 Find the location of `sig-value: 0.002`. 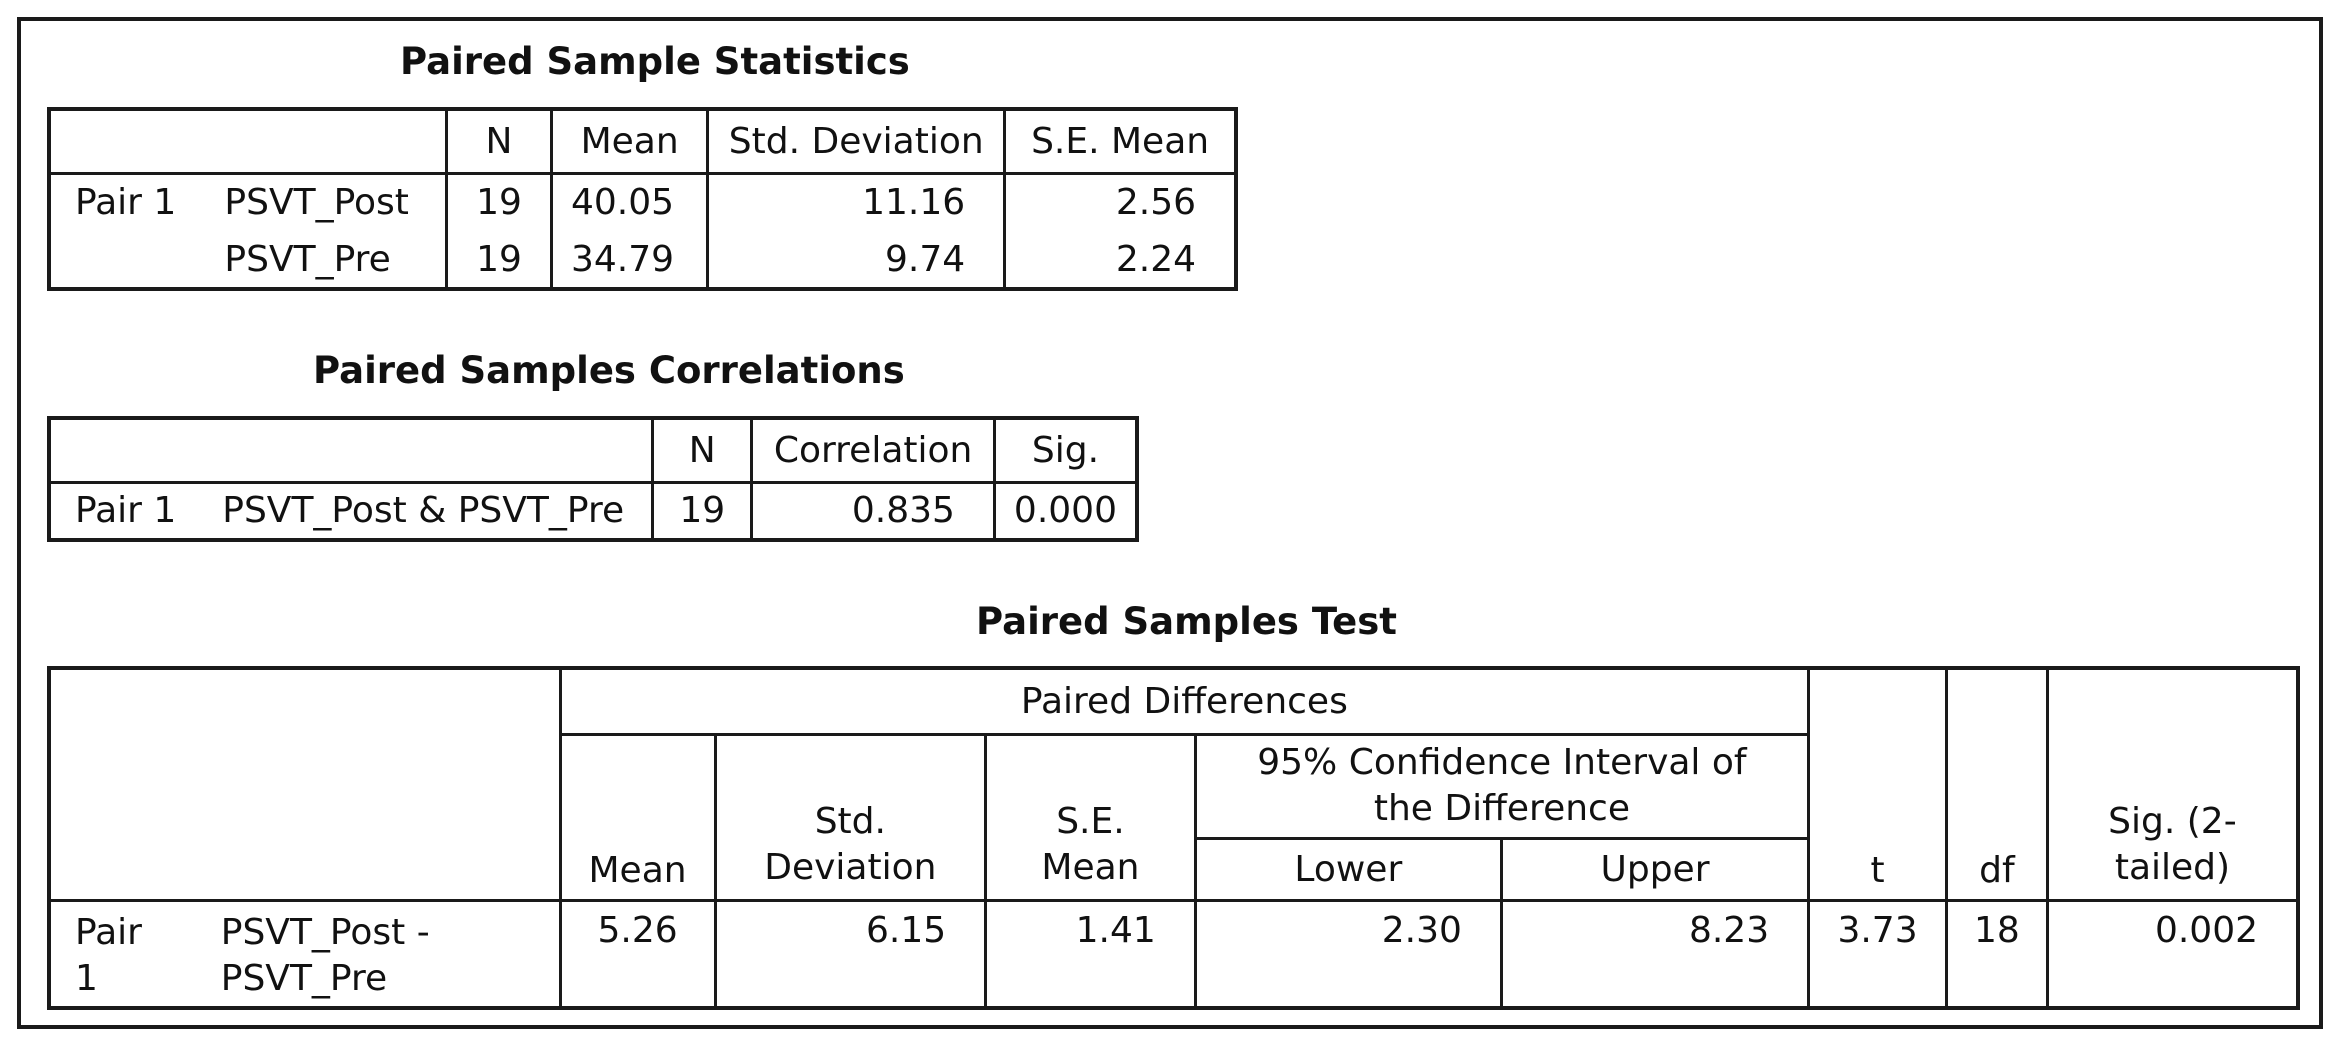

sig-value: 0.002 is located at coordinates (2171, 954).